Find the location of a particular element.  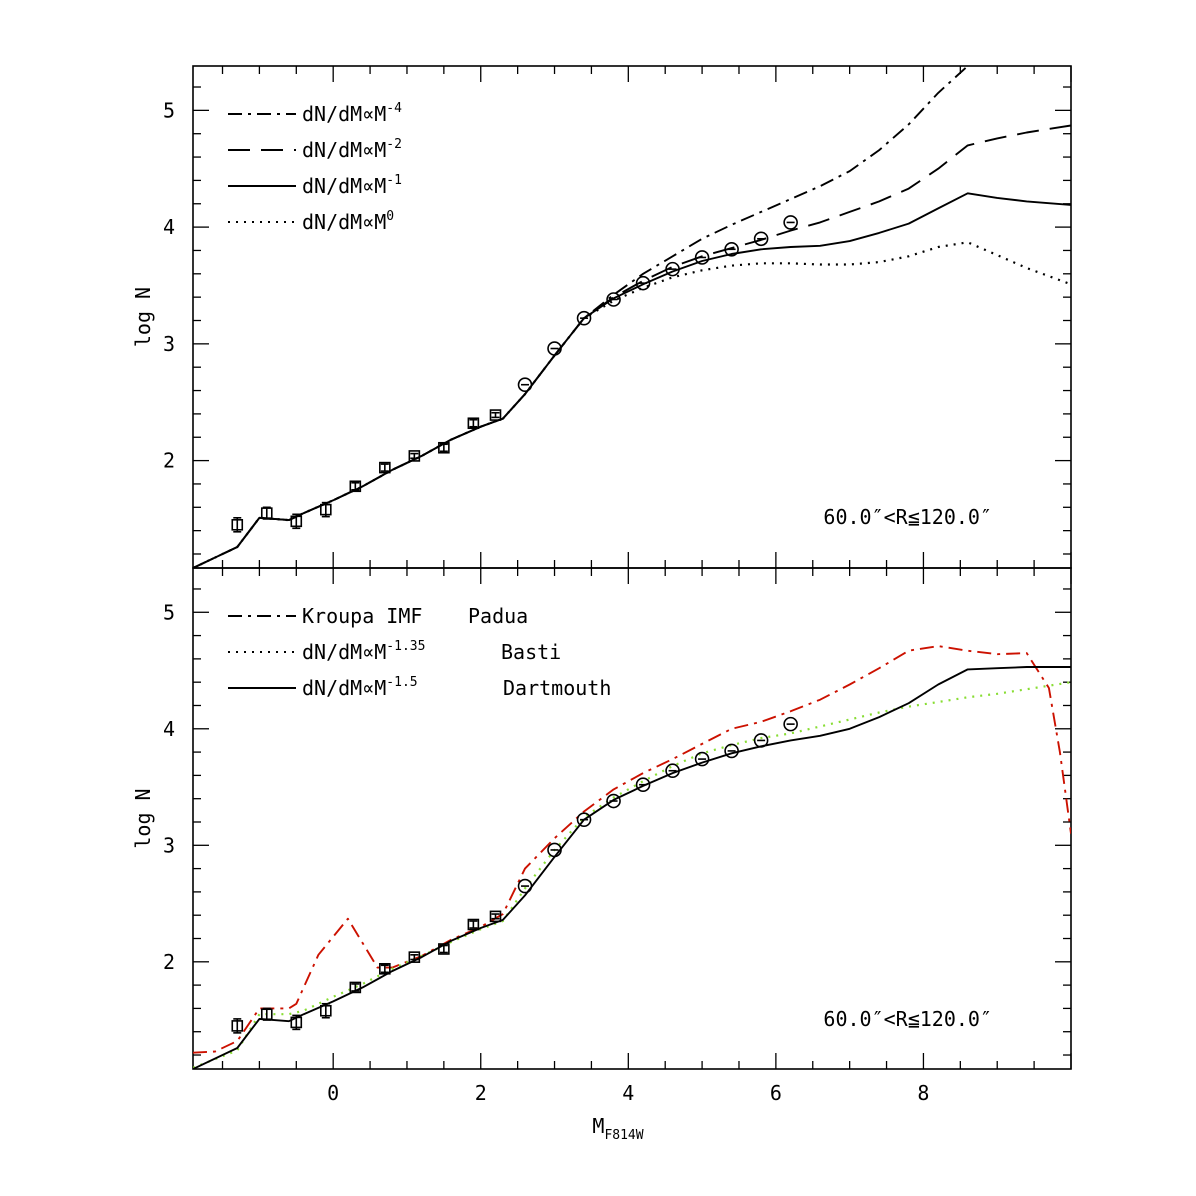

x-tick-label: 0 is located at coordinates (333, 1093).